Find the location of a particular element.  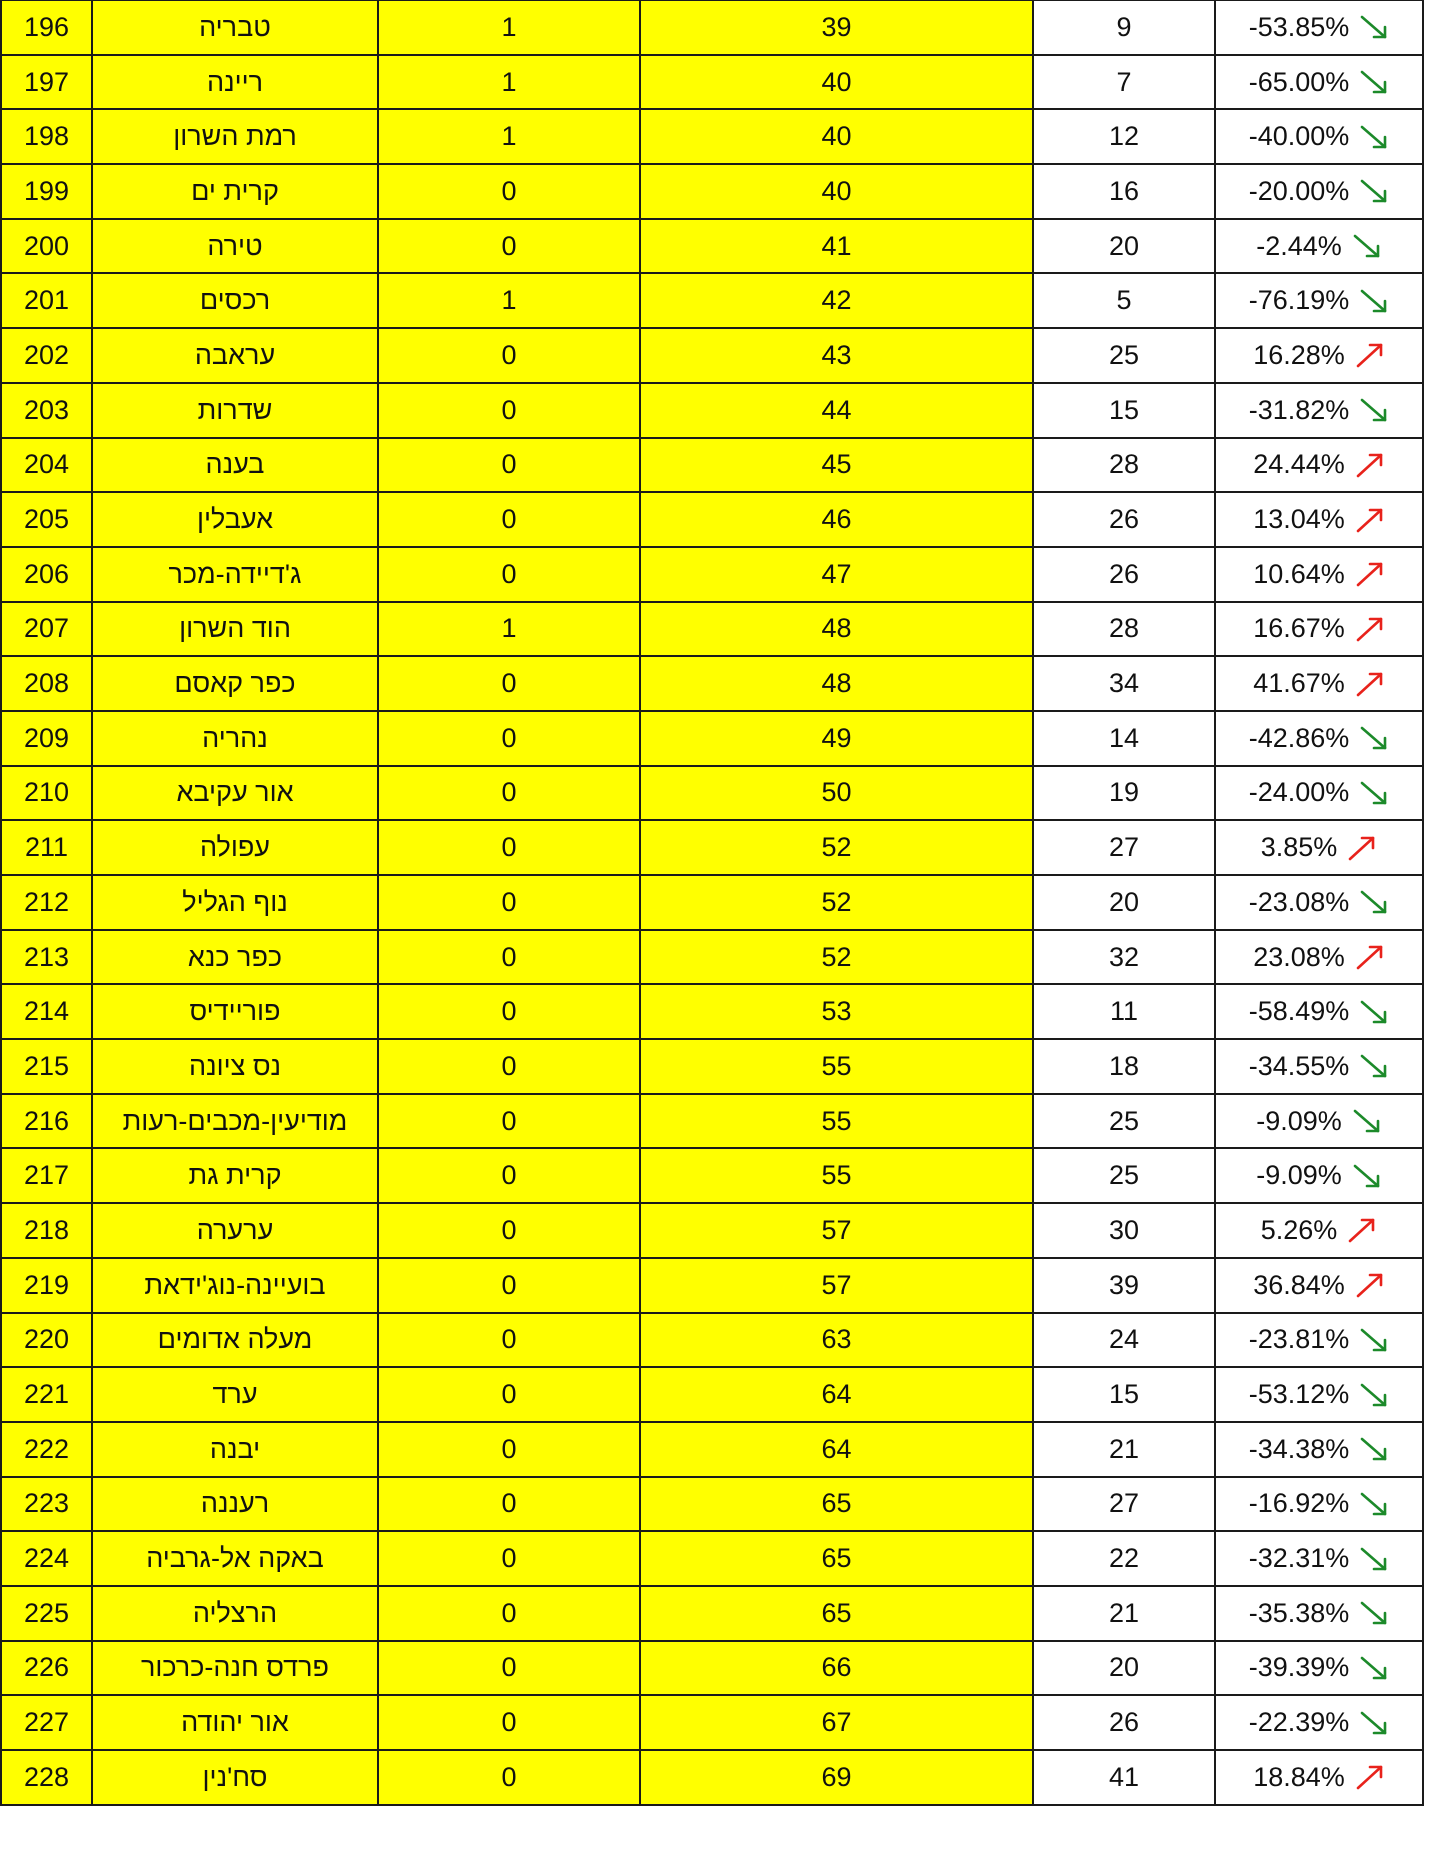

rank-cell: 197 is located at coordinates (46, 82).